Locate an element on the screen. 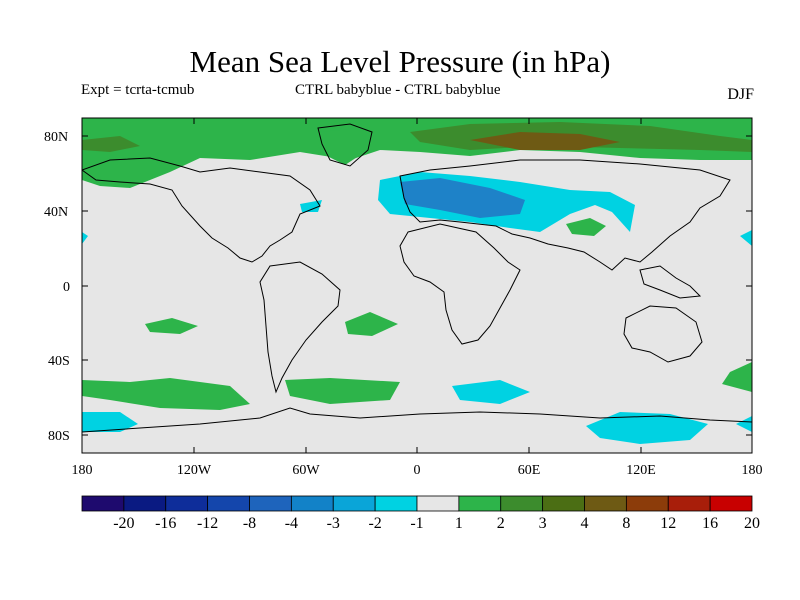  europe-negative-blue is located at coordinates (462, 198).